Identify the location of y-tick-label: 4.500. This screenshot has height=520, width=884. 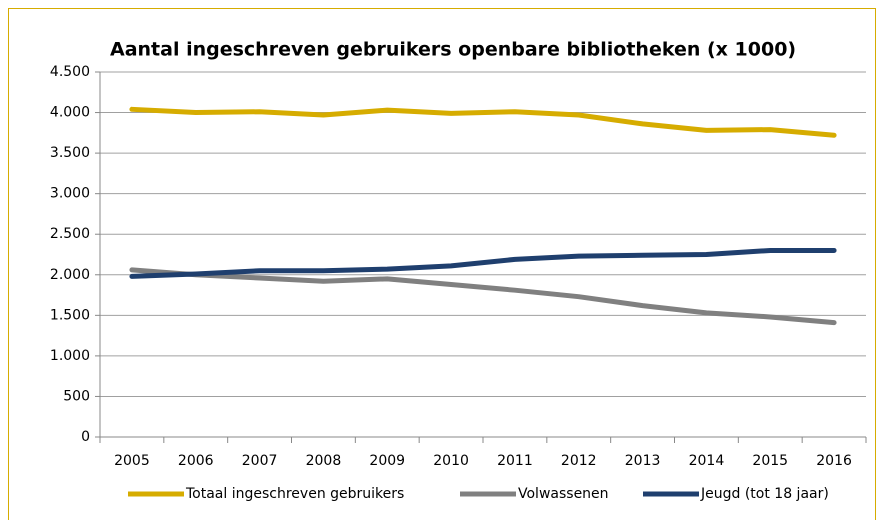
(70, 72).